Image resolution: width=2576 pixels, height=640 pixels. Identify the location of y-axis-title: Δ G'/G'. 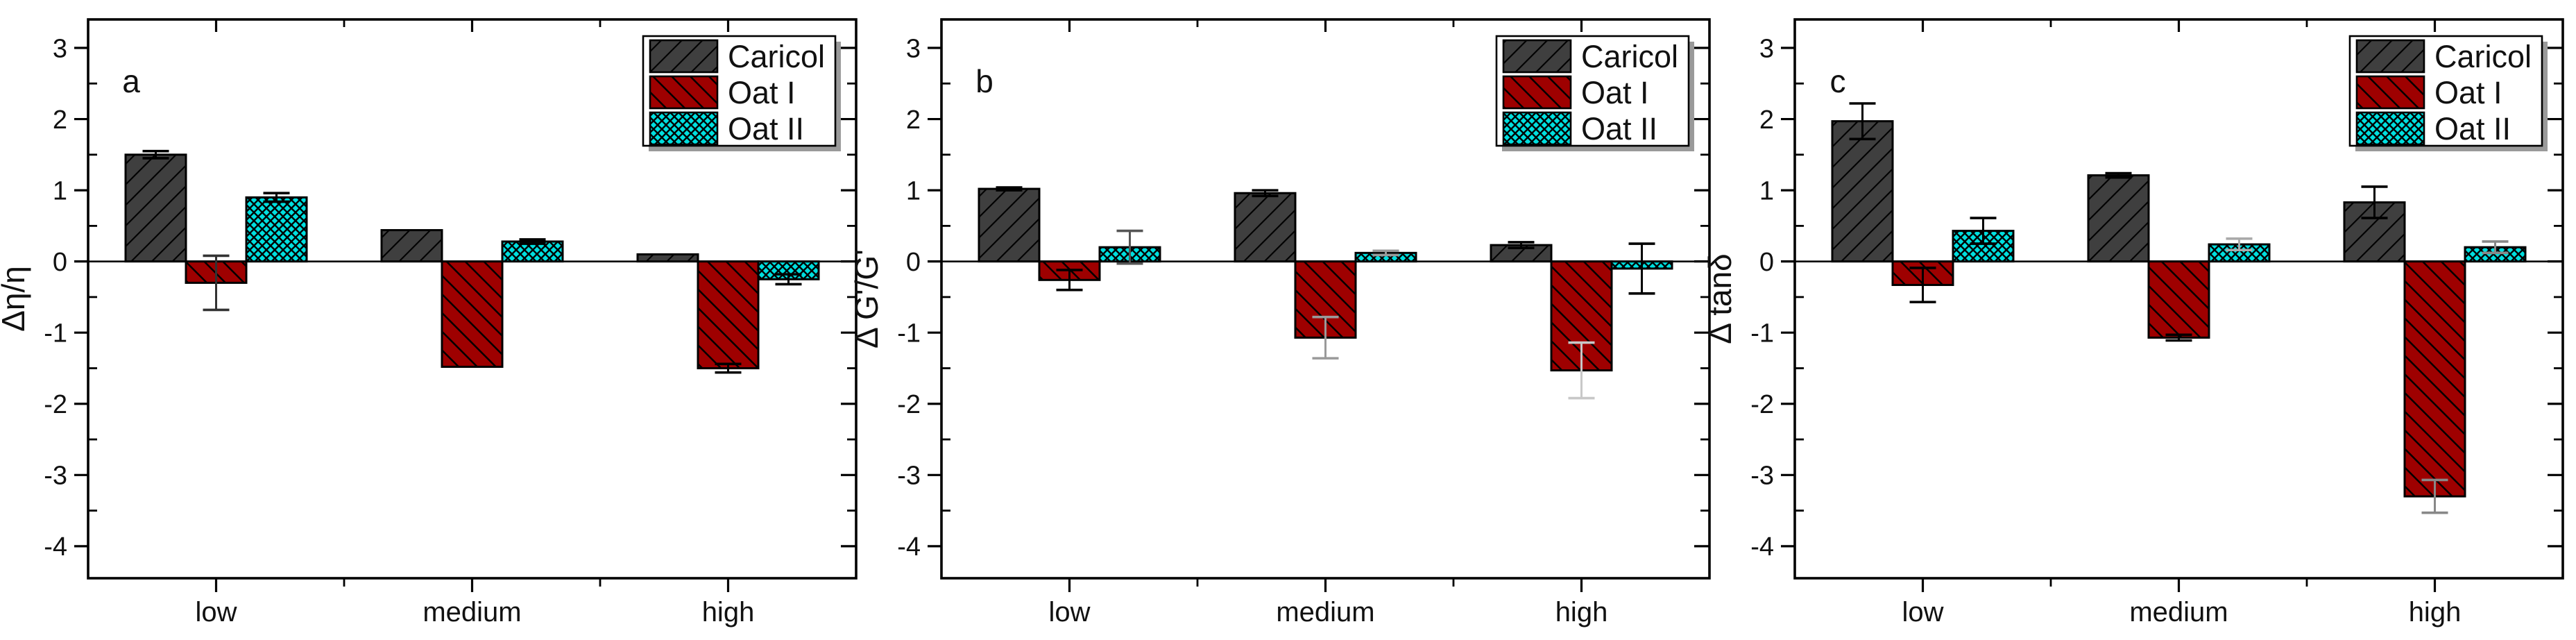
(866, 298).